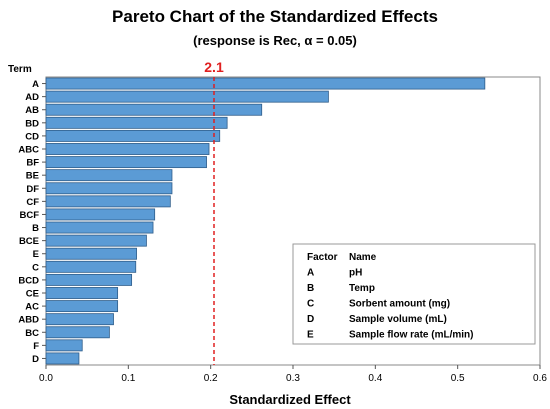 This screenshot has width=550, height=409. Describe the element at coordinates (82, 306) in the screenshot. I see `bar-ac` at that location.